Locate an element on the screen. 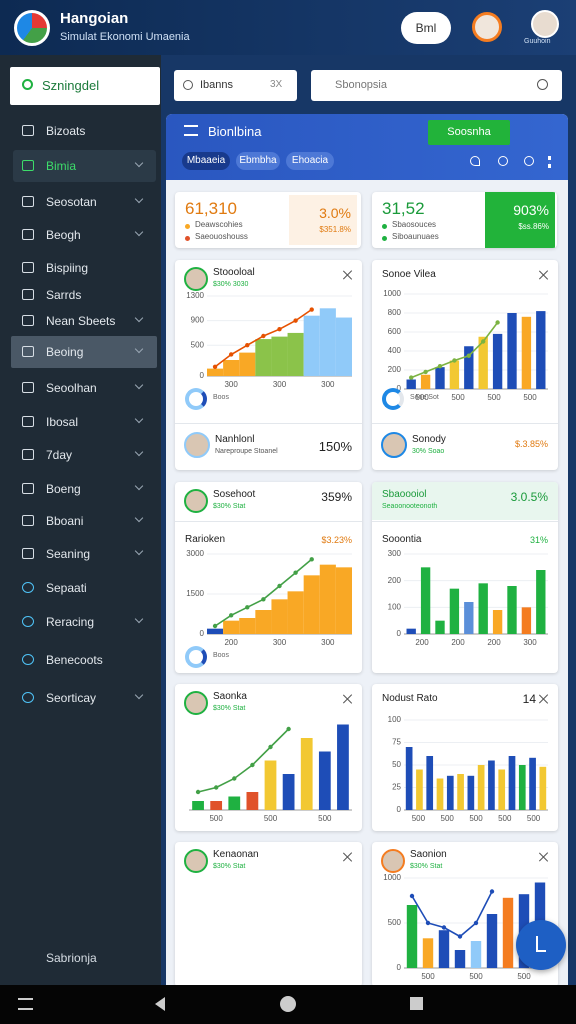  nav-item: Nean Sbeets is located at coordinates (81, 321).